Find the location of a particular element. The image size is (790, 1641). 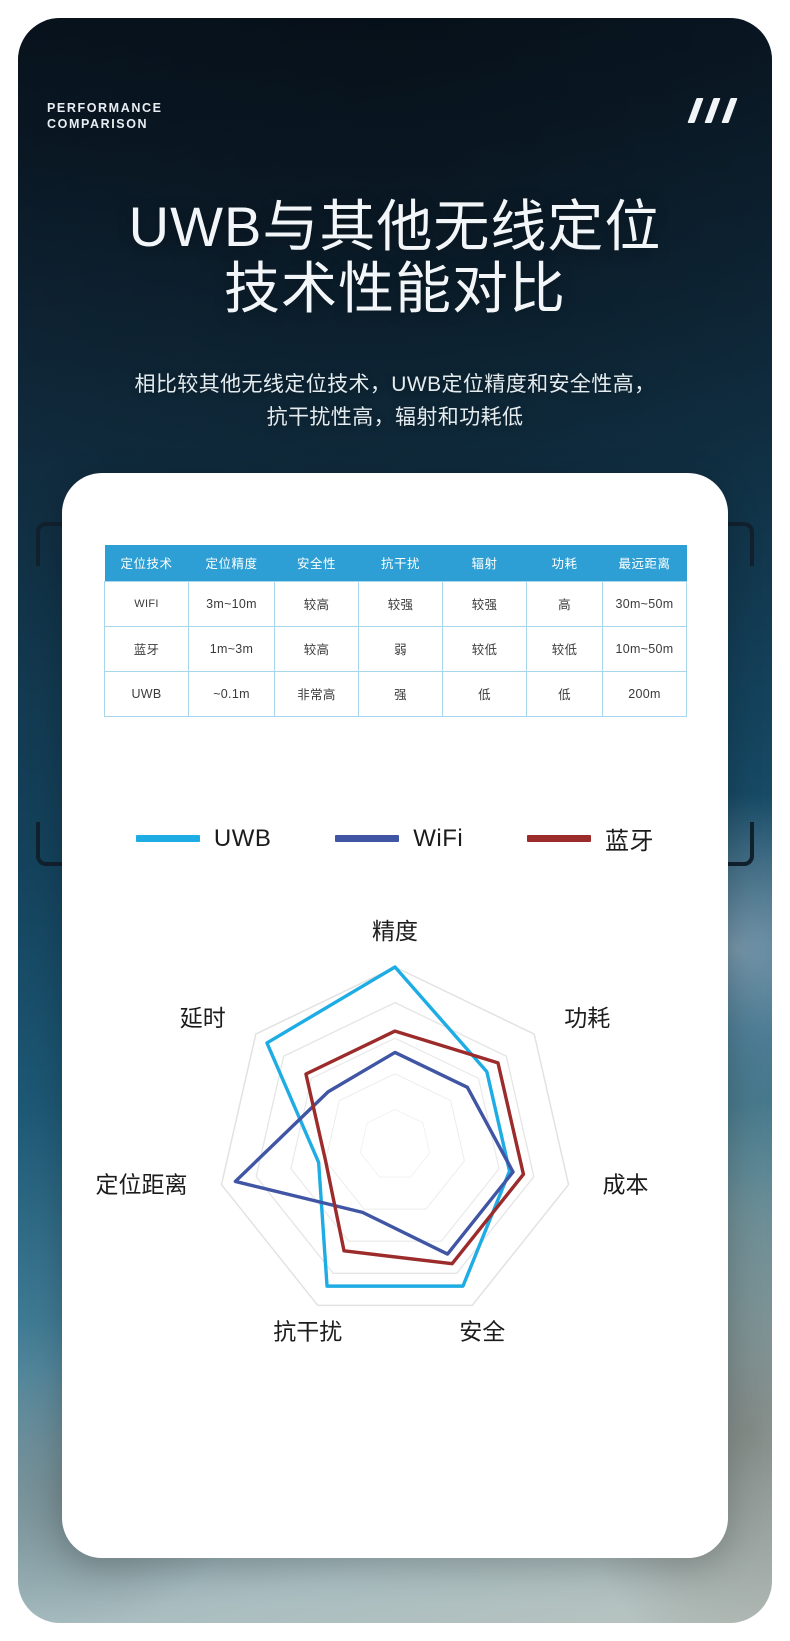

legend-item-bluetooth: 蓝牙 is located at coordinates (590, 838).